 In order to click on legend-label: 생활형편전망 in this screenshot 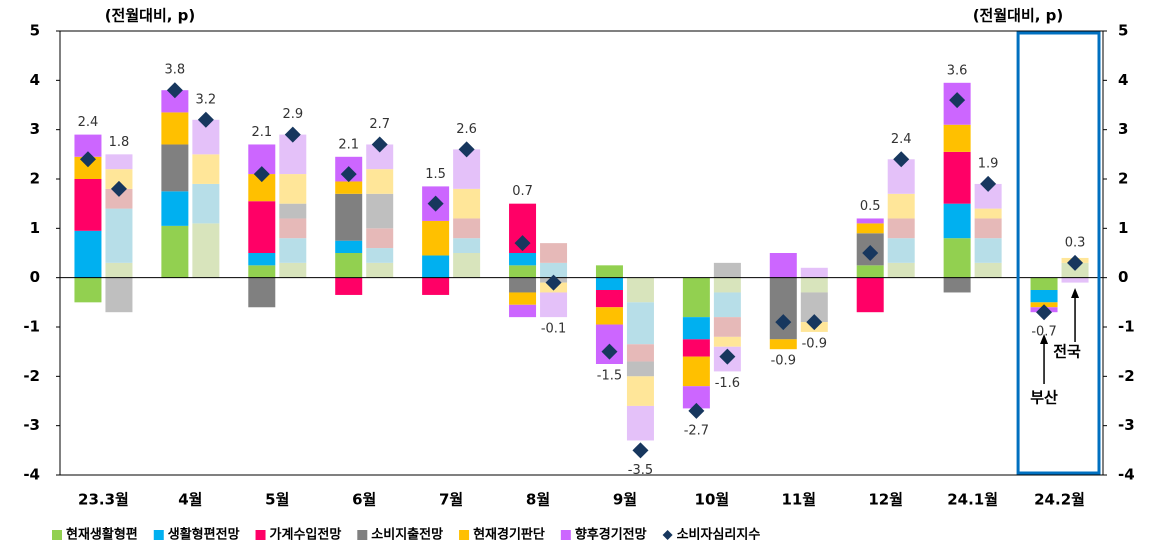, I will do `click(204, 535)`.